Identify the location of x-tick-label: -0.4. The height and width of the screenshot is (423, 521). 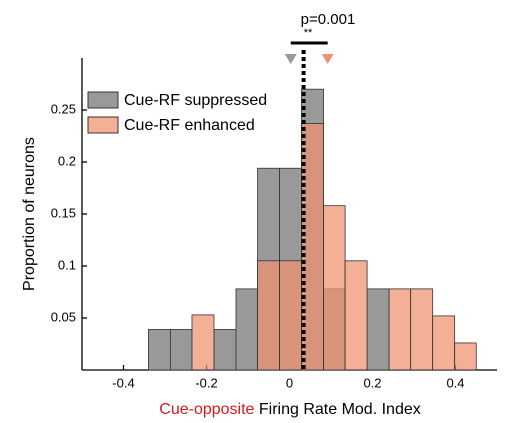
(123, 382).